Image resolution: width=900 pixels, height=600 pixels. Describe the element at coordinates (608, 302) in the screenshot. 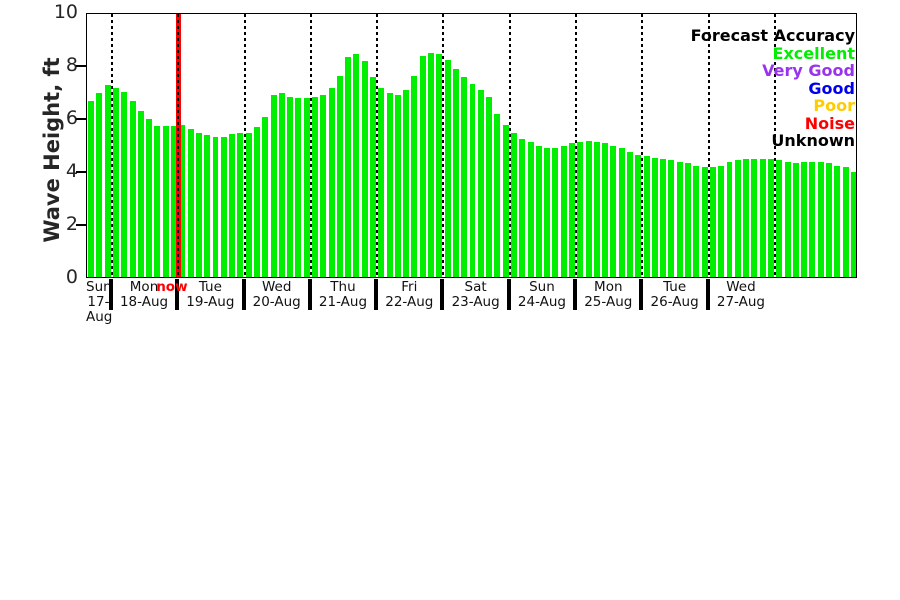

I see `x-axis-day-date: 25-Aug` at that location.